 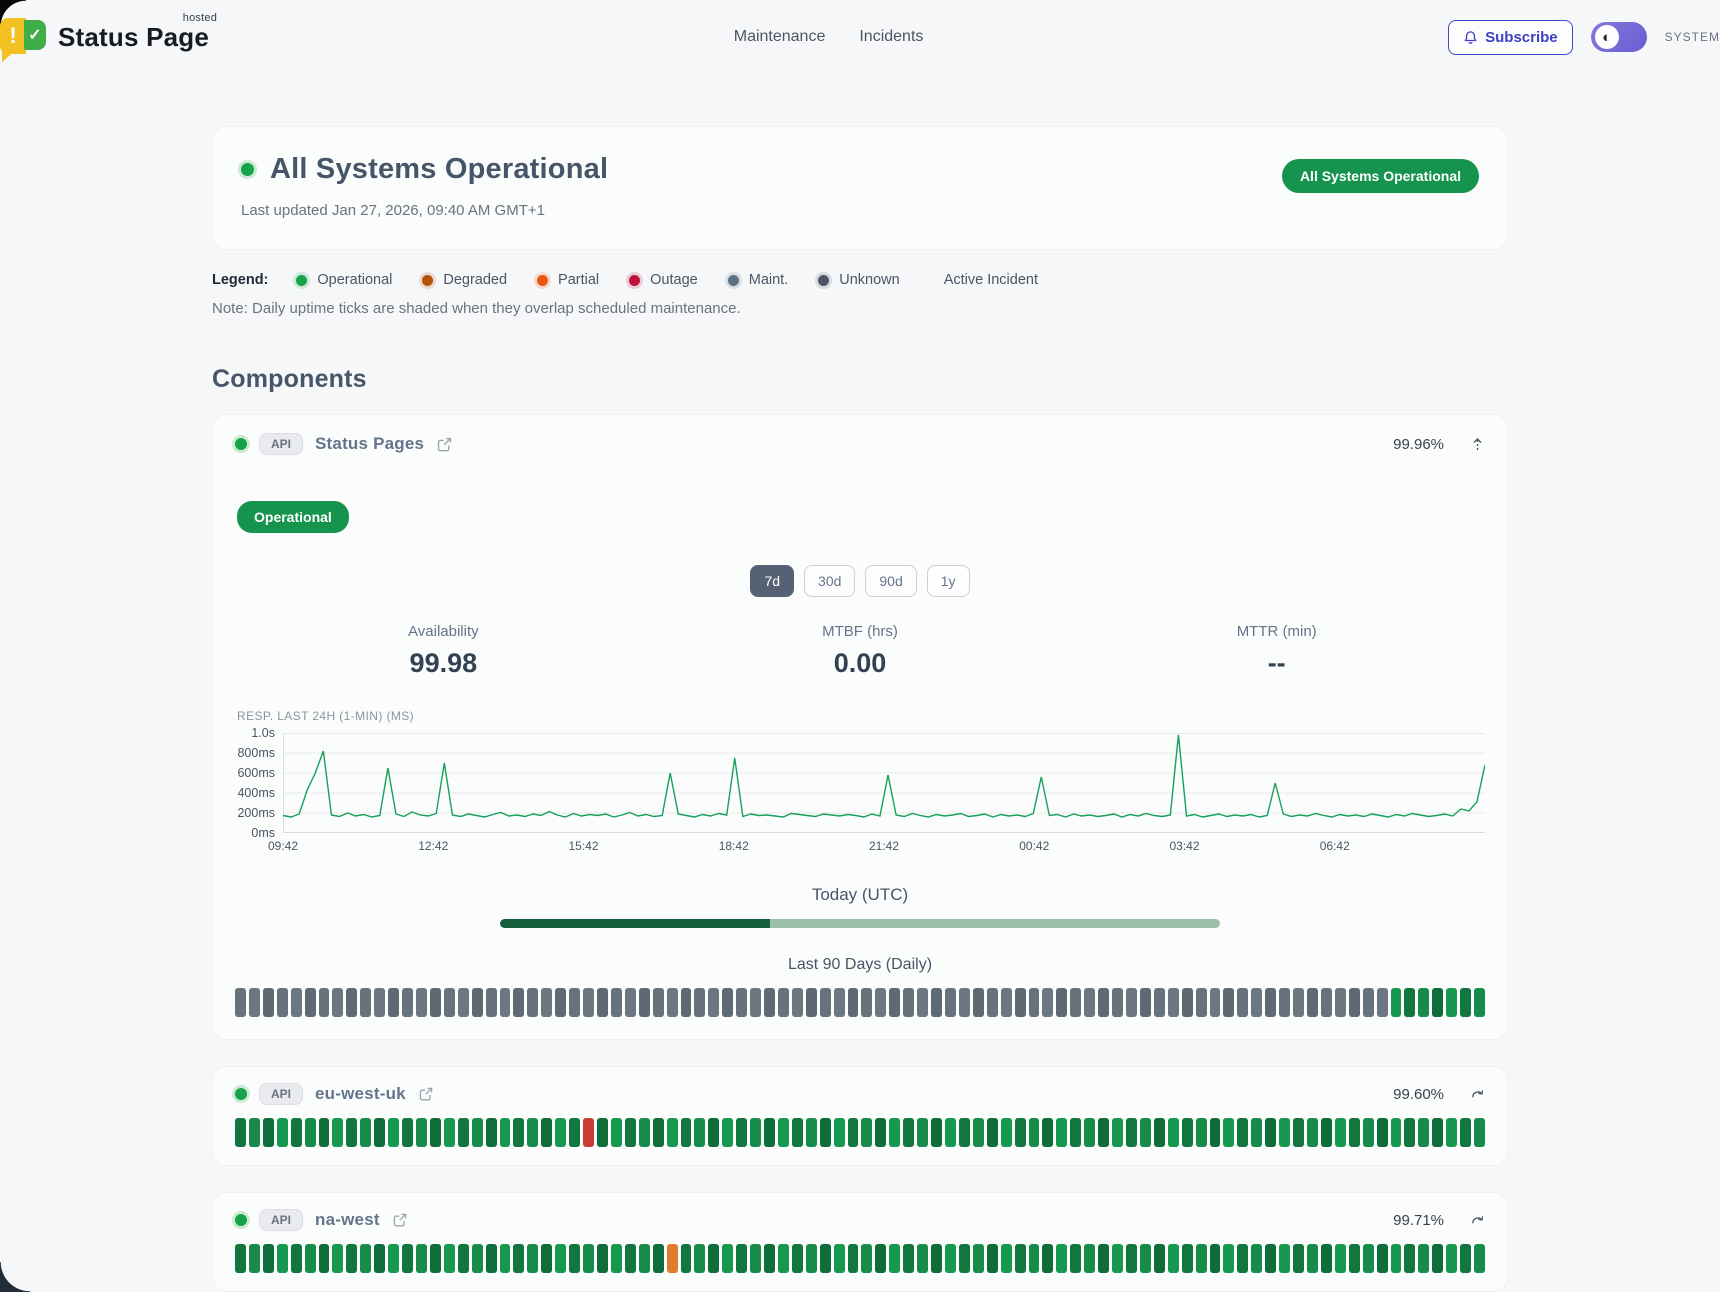 I want to click on collapse-icon, so click(x=1477, y=444).